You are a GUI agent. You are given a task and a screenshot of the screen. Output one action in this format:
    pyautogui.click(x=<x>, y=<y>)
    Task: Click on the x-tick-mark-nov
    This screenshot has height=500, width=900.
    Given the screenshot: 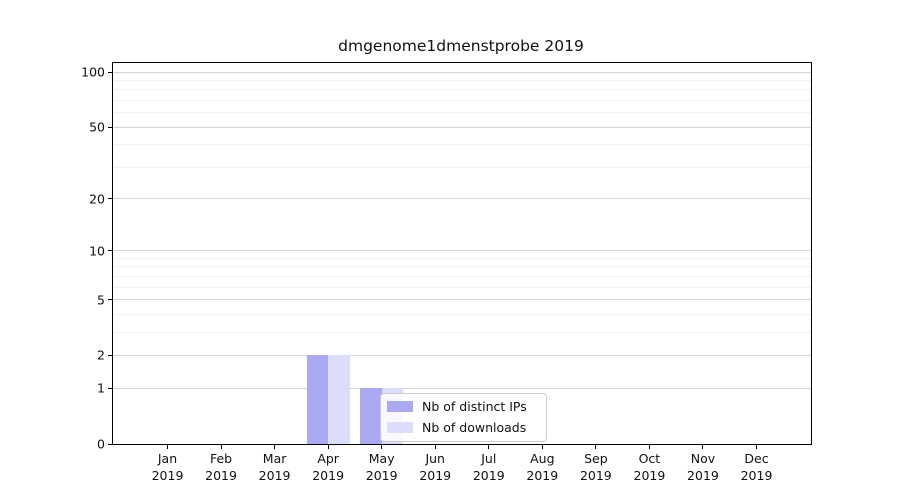 What is the action you would take?
    pyautogui.click(x=703, y=447)
    